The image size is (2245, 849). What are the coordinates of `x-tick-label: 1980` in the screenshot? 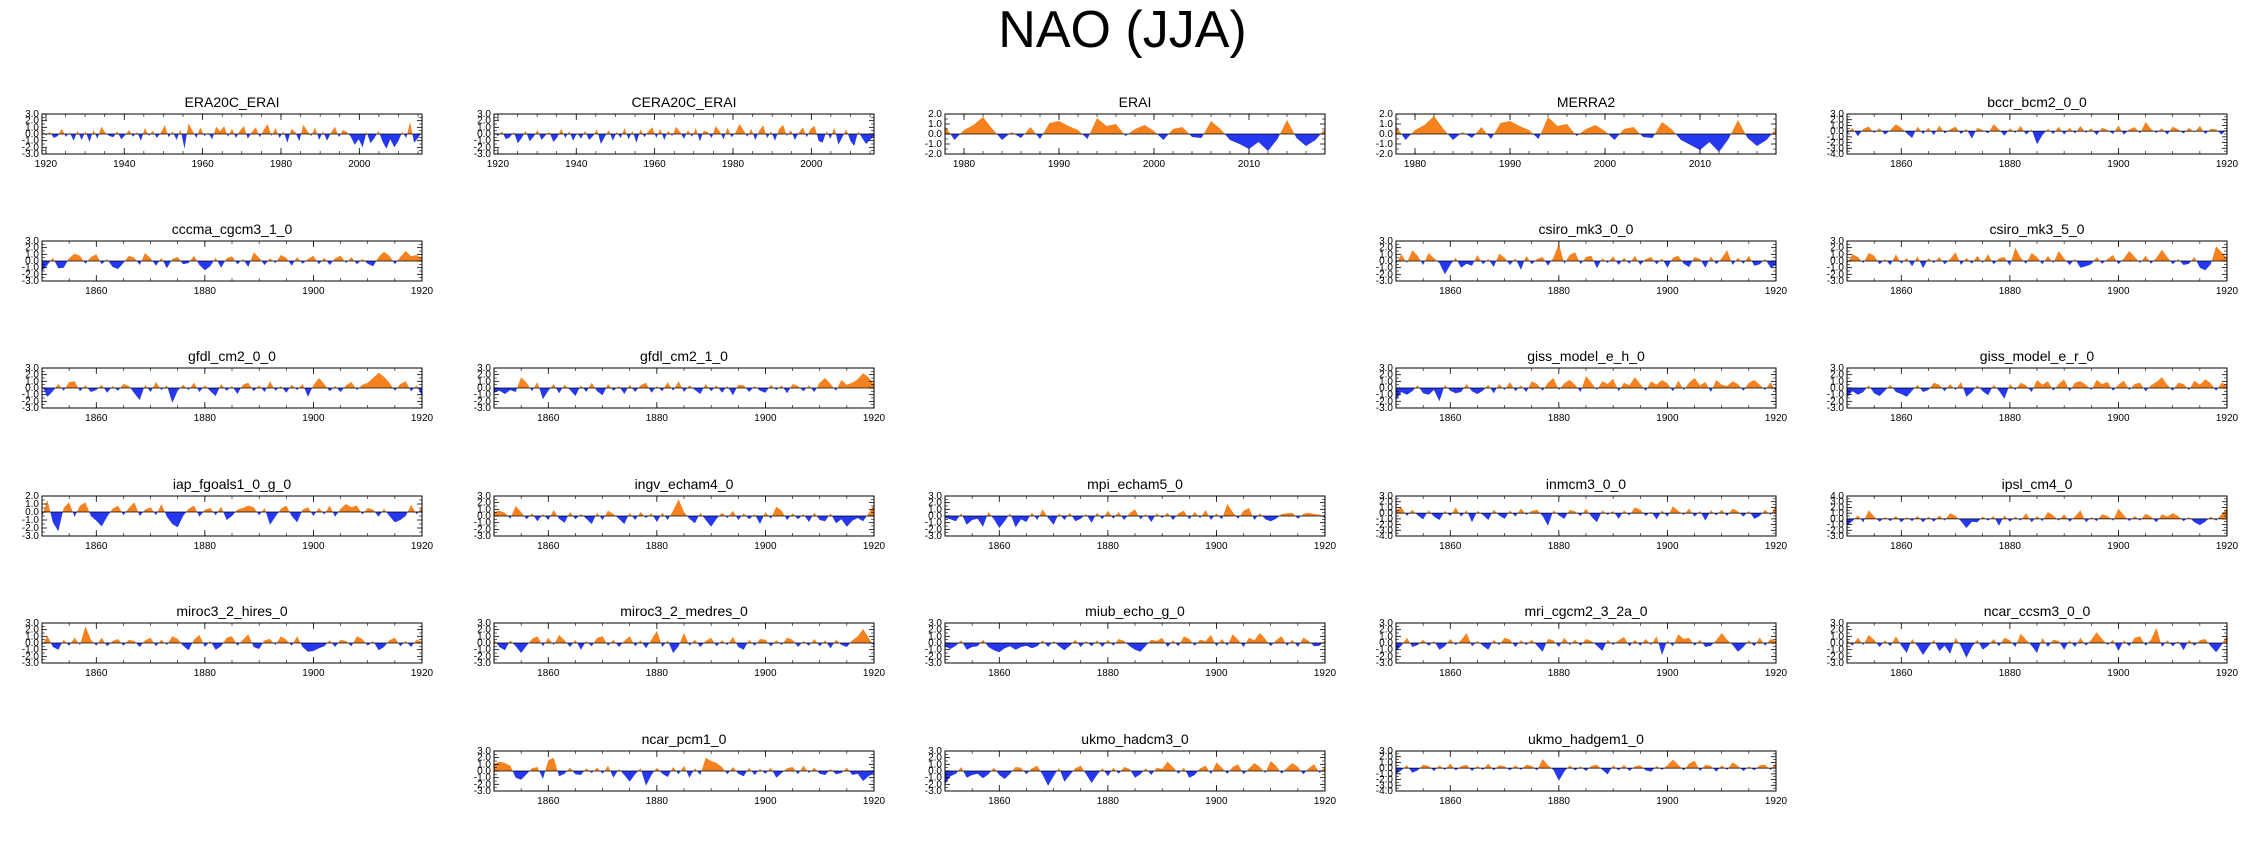 It's located at (281, 164).